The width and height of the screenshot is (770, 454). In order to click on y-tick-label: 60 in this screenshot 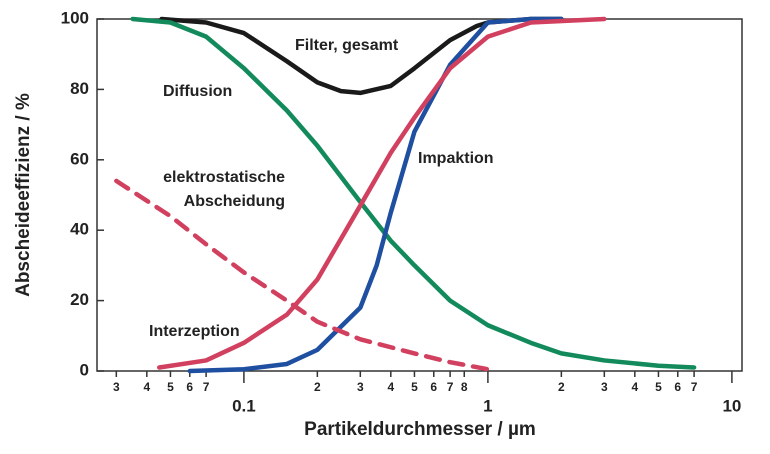, I will do `click(79, 158)`.